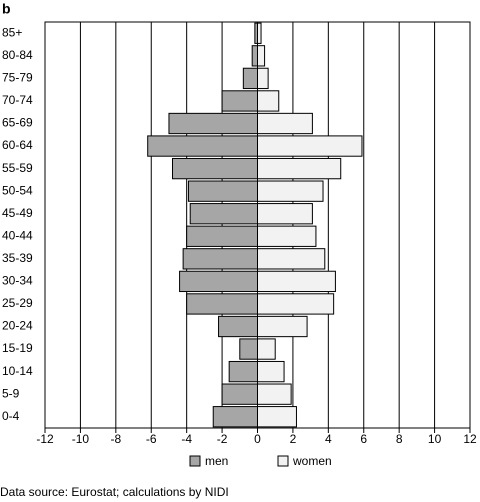 The height and width of the screenshot is (502, 480). I want to click on y-tick-label: 20-24, so click(17, 326).